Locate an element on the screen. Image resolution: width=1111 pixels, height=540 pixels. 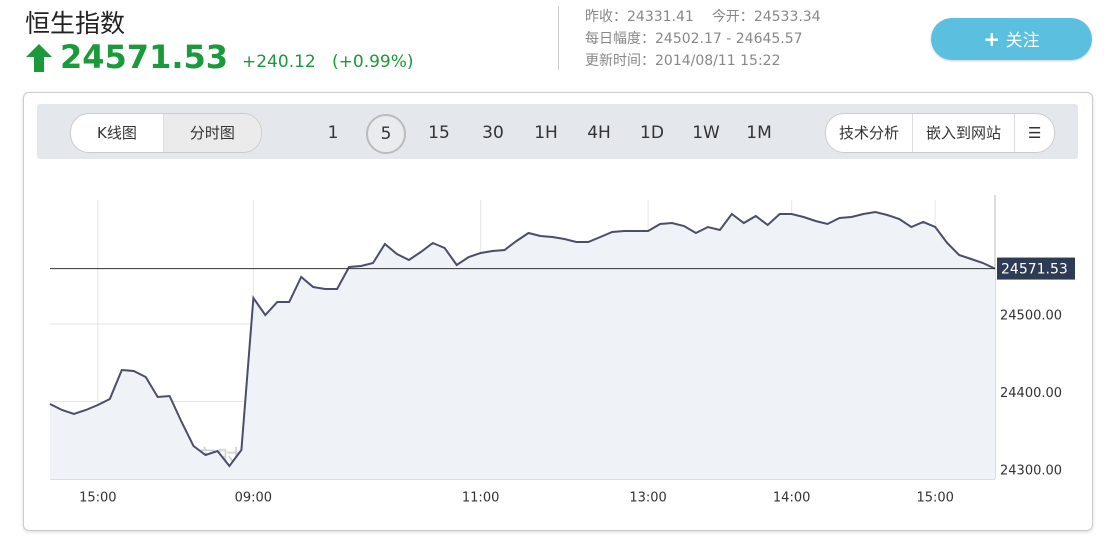
interval: 1W is located at coordinates (706, 133).